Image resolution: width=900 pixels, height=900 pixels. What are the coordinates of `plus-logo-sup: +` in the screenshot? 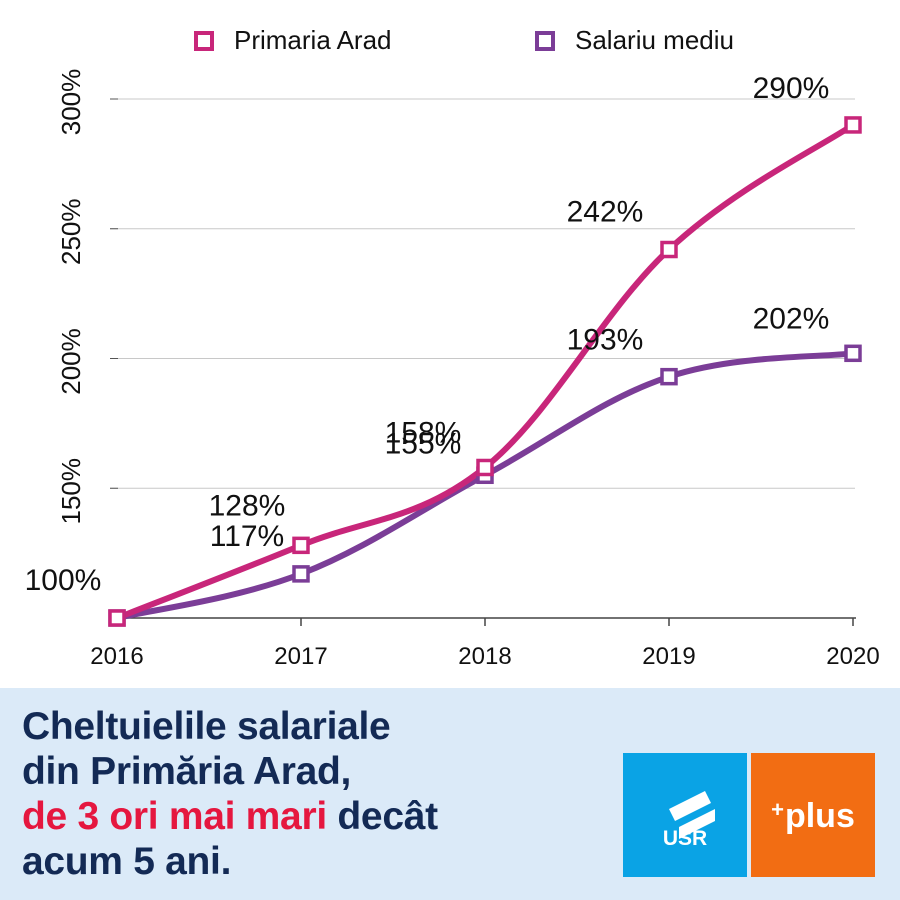 It's located at (777, 809).